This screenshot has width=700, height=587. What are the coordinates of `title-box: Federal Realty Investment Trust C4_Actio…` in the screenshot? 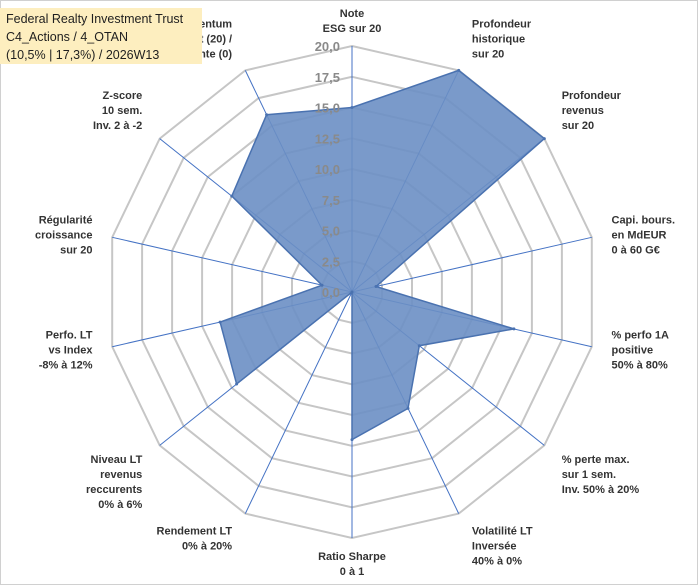 It's located at (101, 36).